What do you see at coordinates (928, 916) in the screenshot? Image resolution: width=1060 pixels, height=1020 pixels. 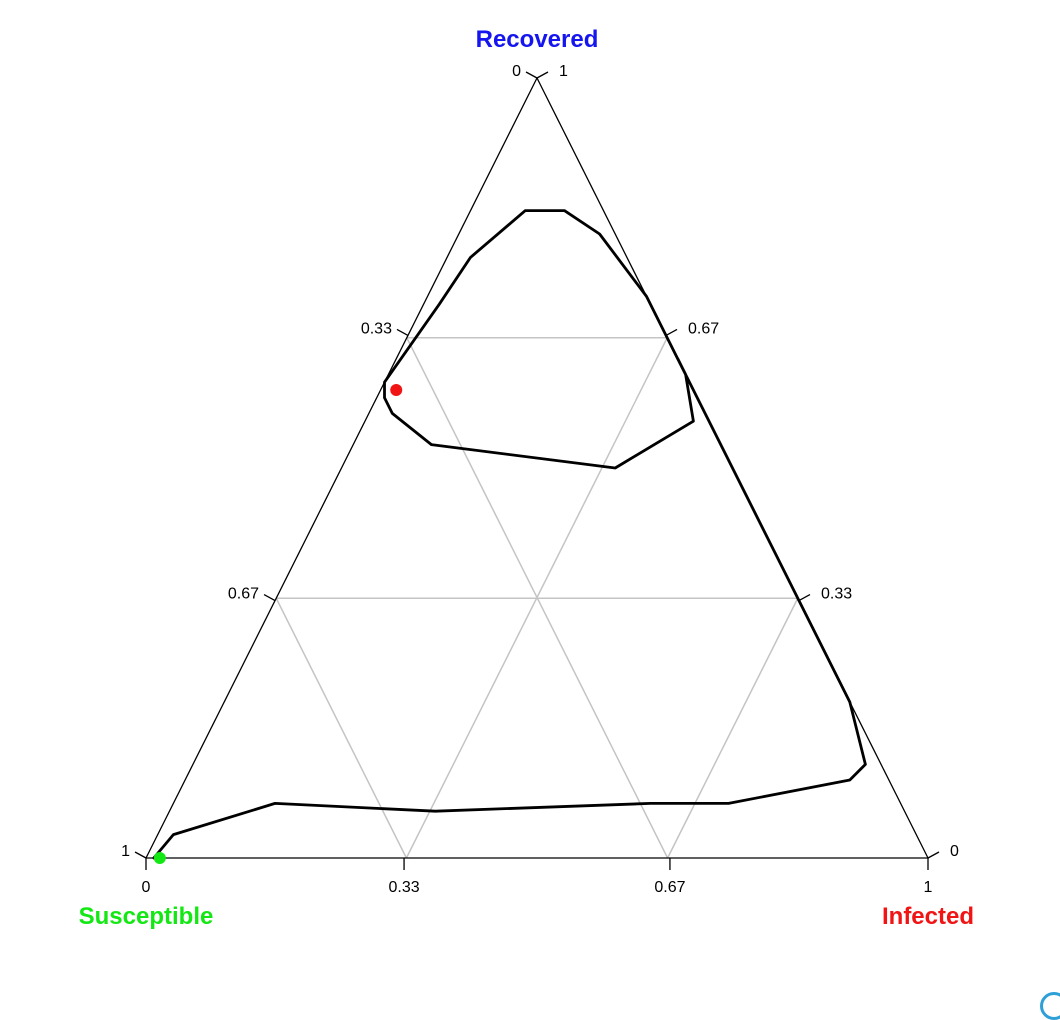 I see `vertex-label-infected: Infected` at bounding box center [928, 916].